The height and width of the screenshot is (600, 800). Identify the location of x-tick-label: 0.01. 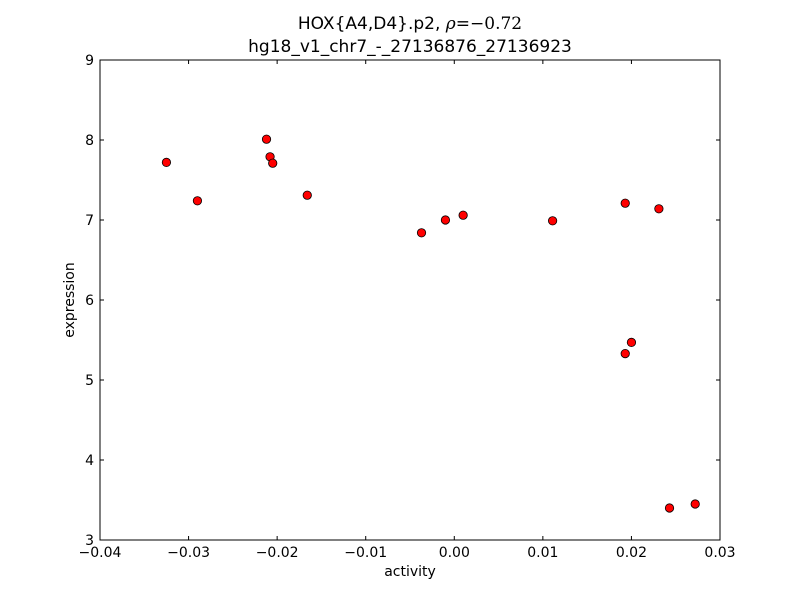
(542, 553).